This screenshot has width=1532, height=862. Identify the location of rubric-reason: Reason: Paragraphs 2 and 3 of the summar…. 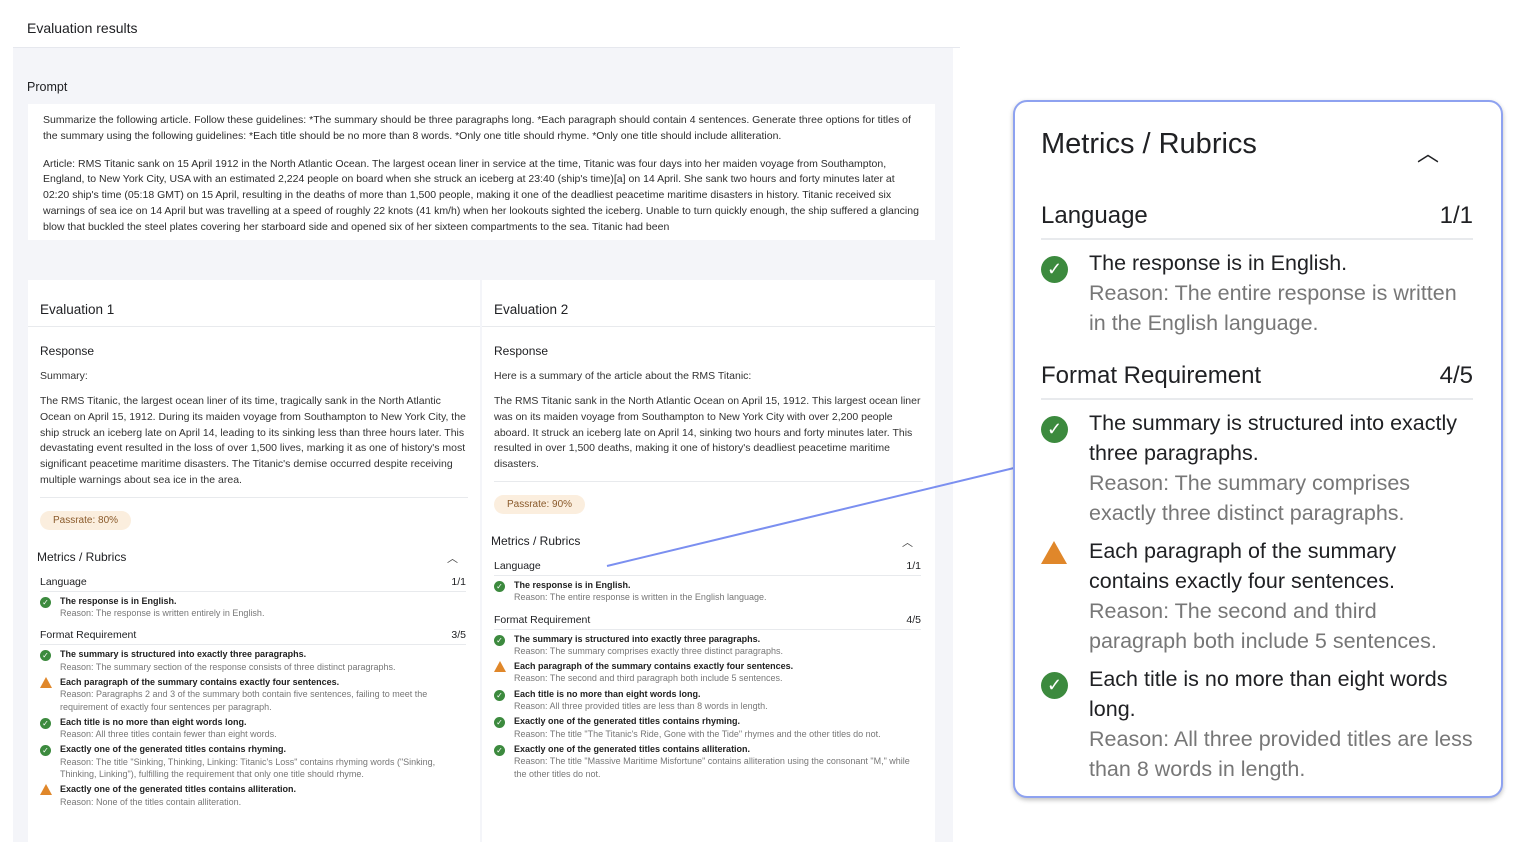
(244, 700).